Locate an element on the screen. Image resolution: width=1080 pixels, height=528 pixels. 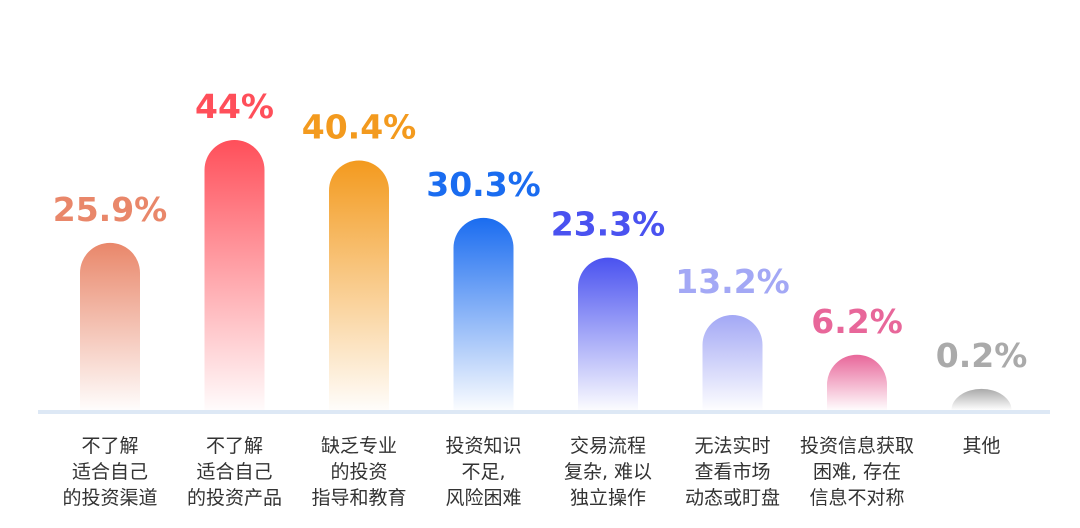
x-tick-label: 的投资 is located at coordinates (358, 472).